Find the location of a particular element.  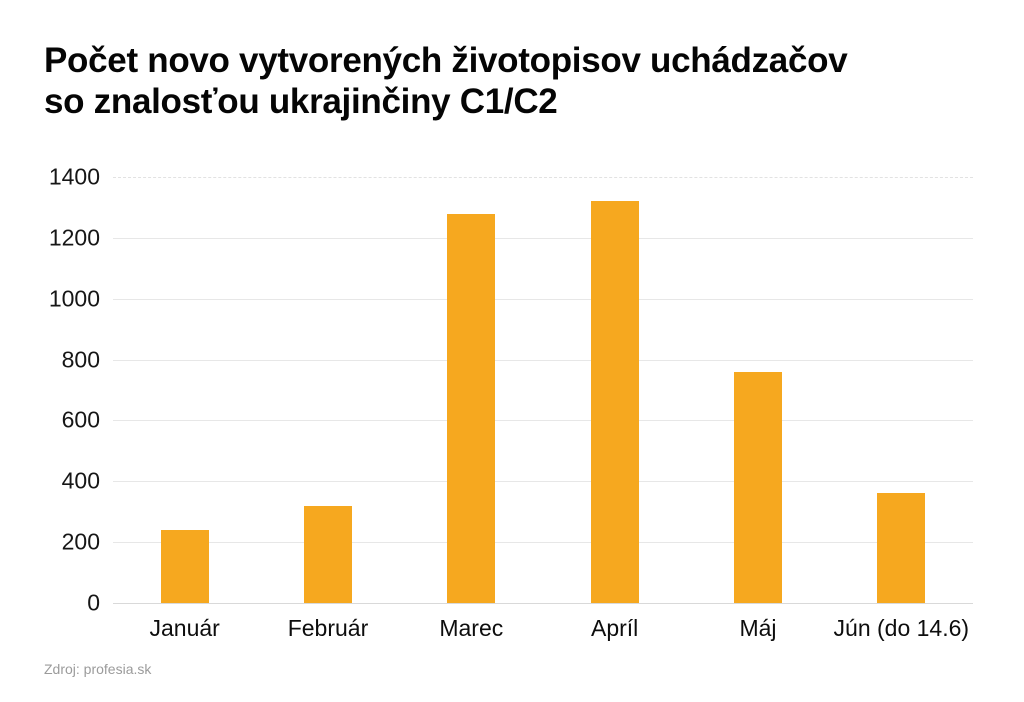

y-tick-label-800: 800 is located at coordinates (80, 359).